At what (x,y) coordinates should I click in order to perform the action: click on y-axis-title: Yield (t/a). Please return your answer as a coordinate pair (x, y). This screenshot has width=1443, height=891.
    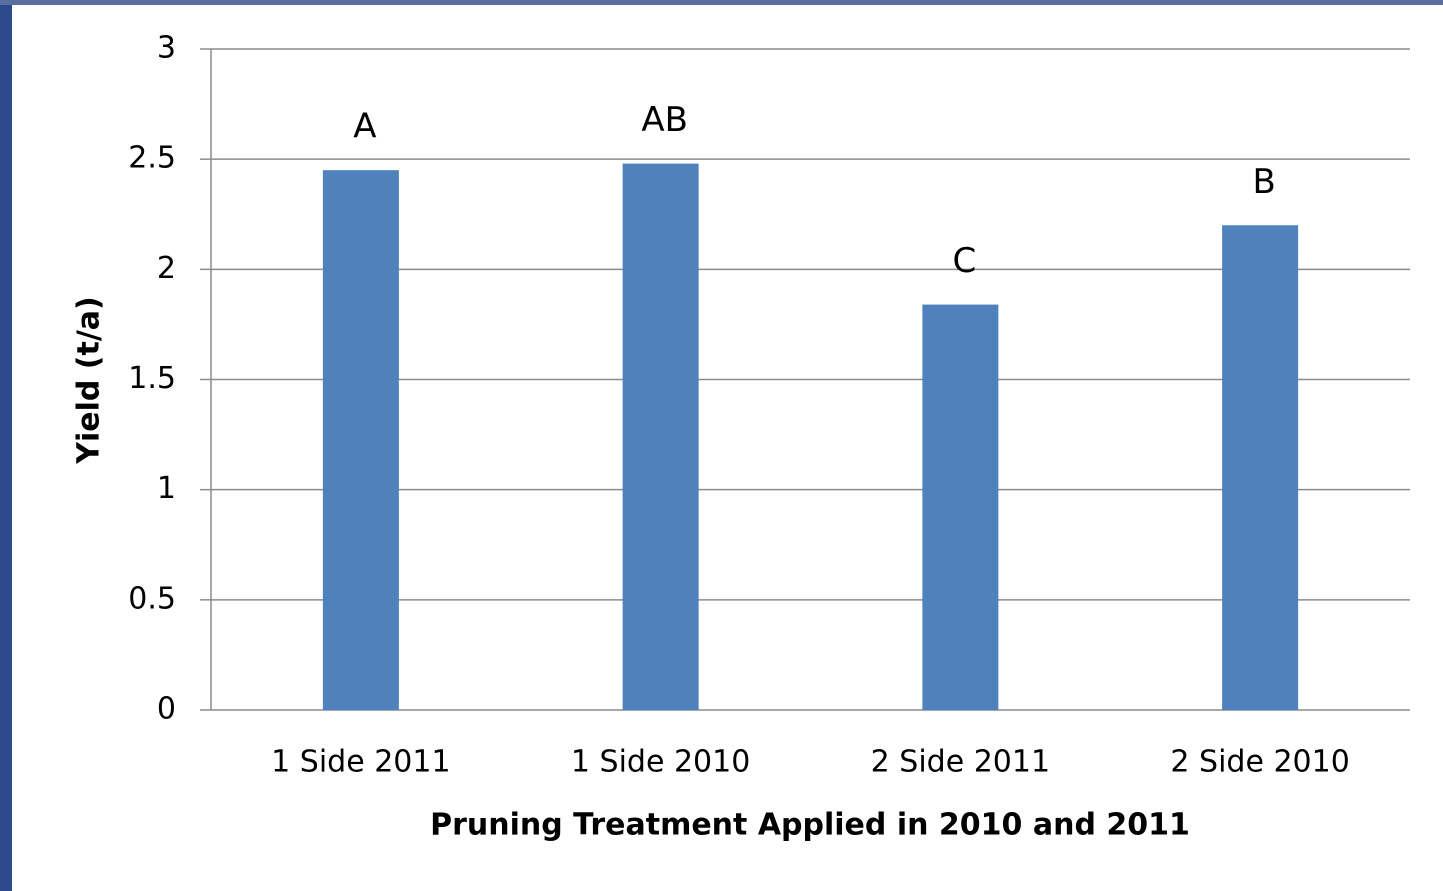
    Looking at the image, I should click on (89, 380).